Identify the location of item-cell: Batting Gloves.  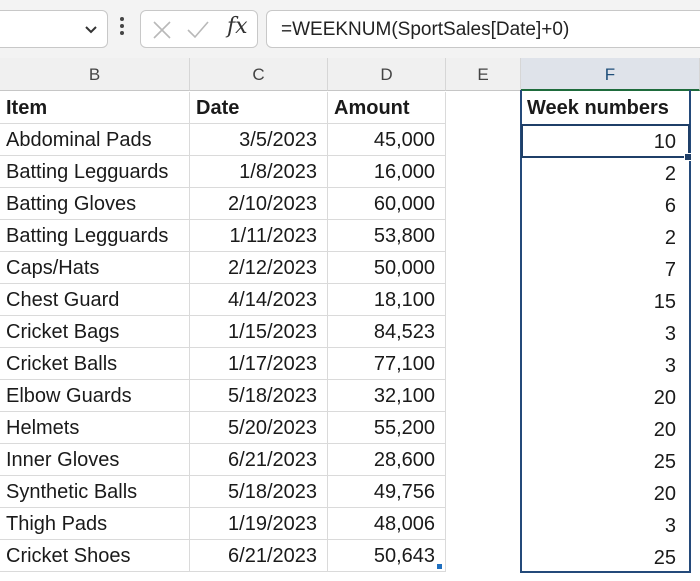
(95, 204).